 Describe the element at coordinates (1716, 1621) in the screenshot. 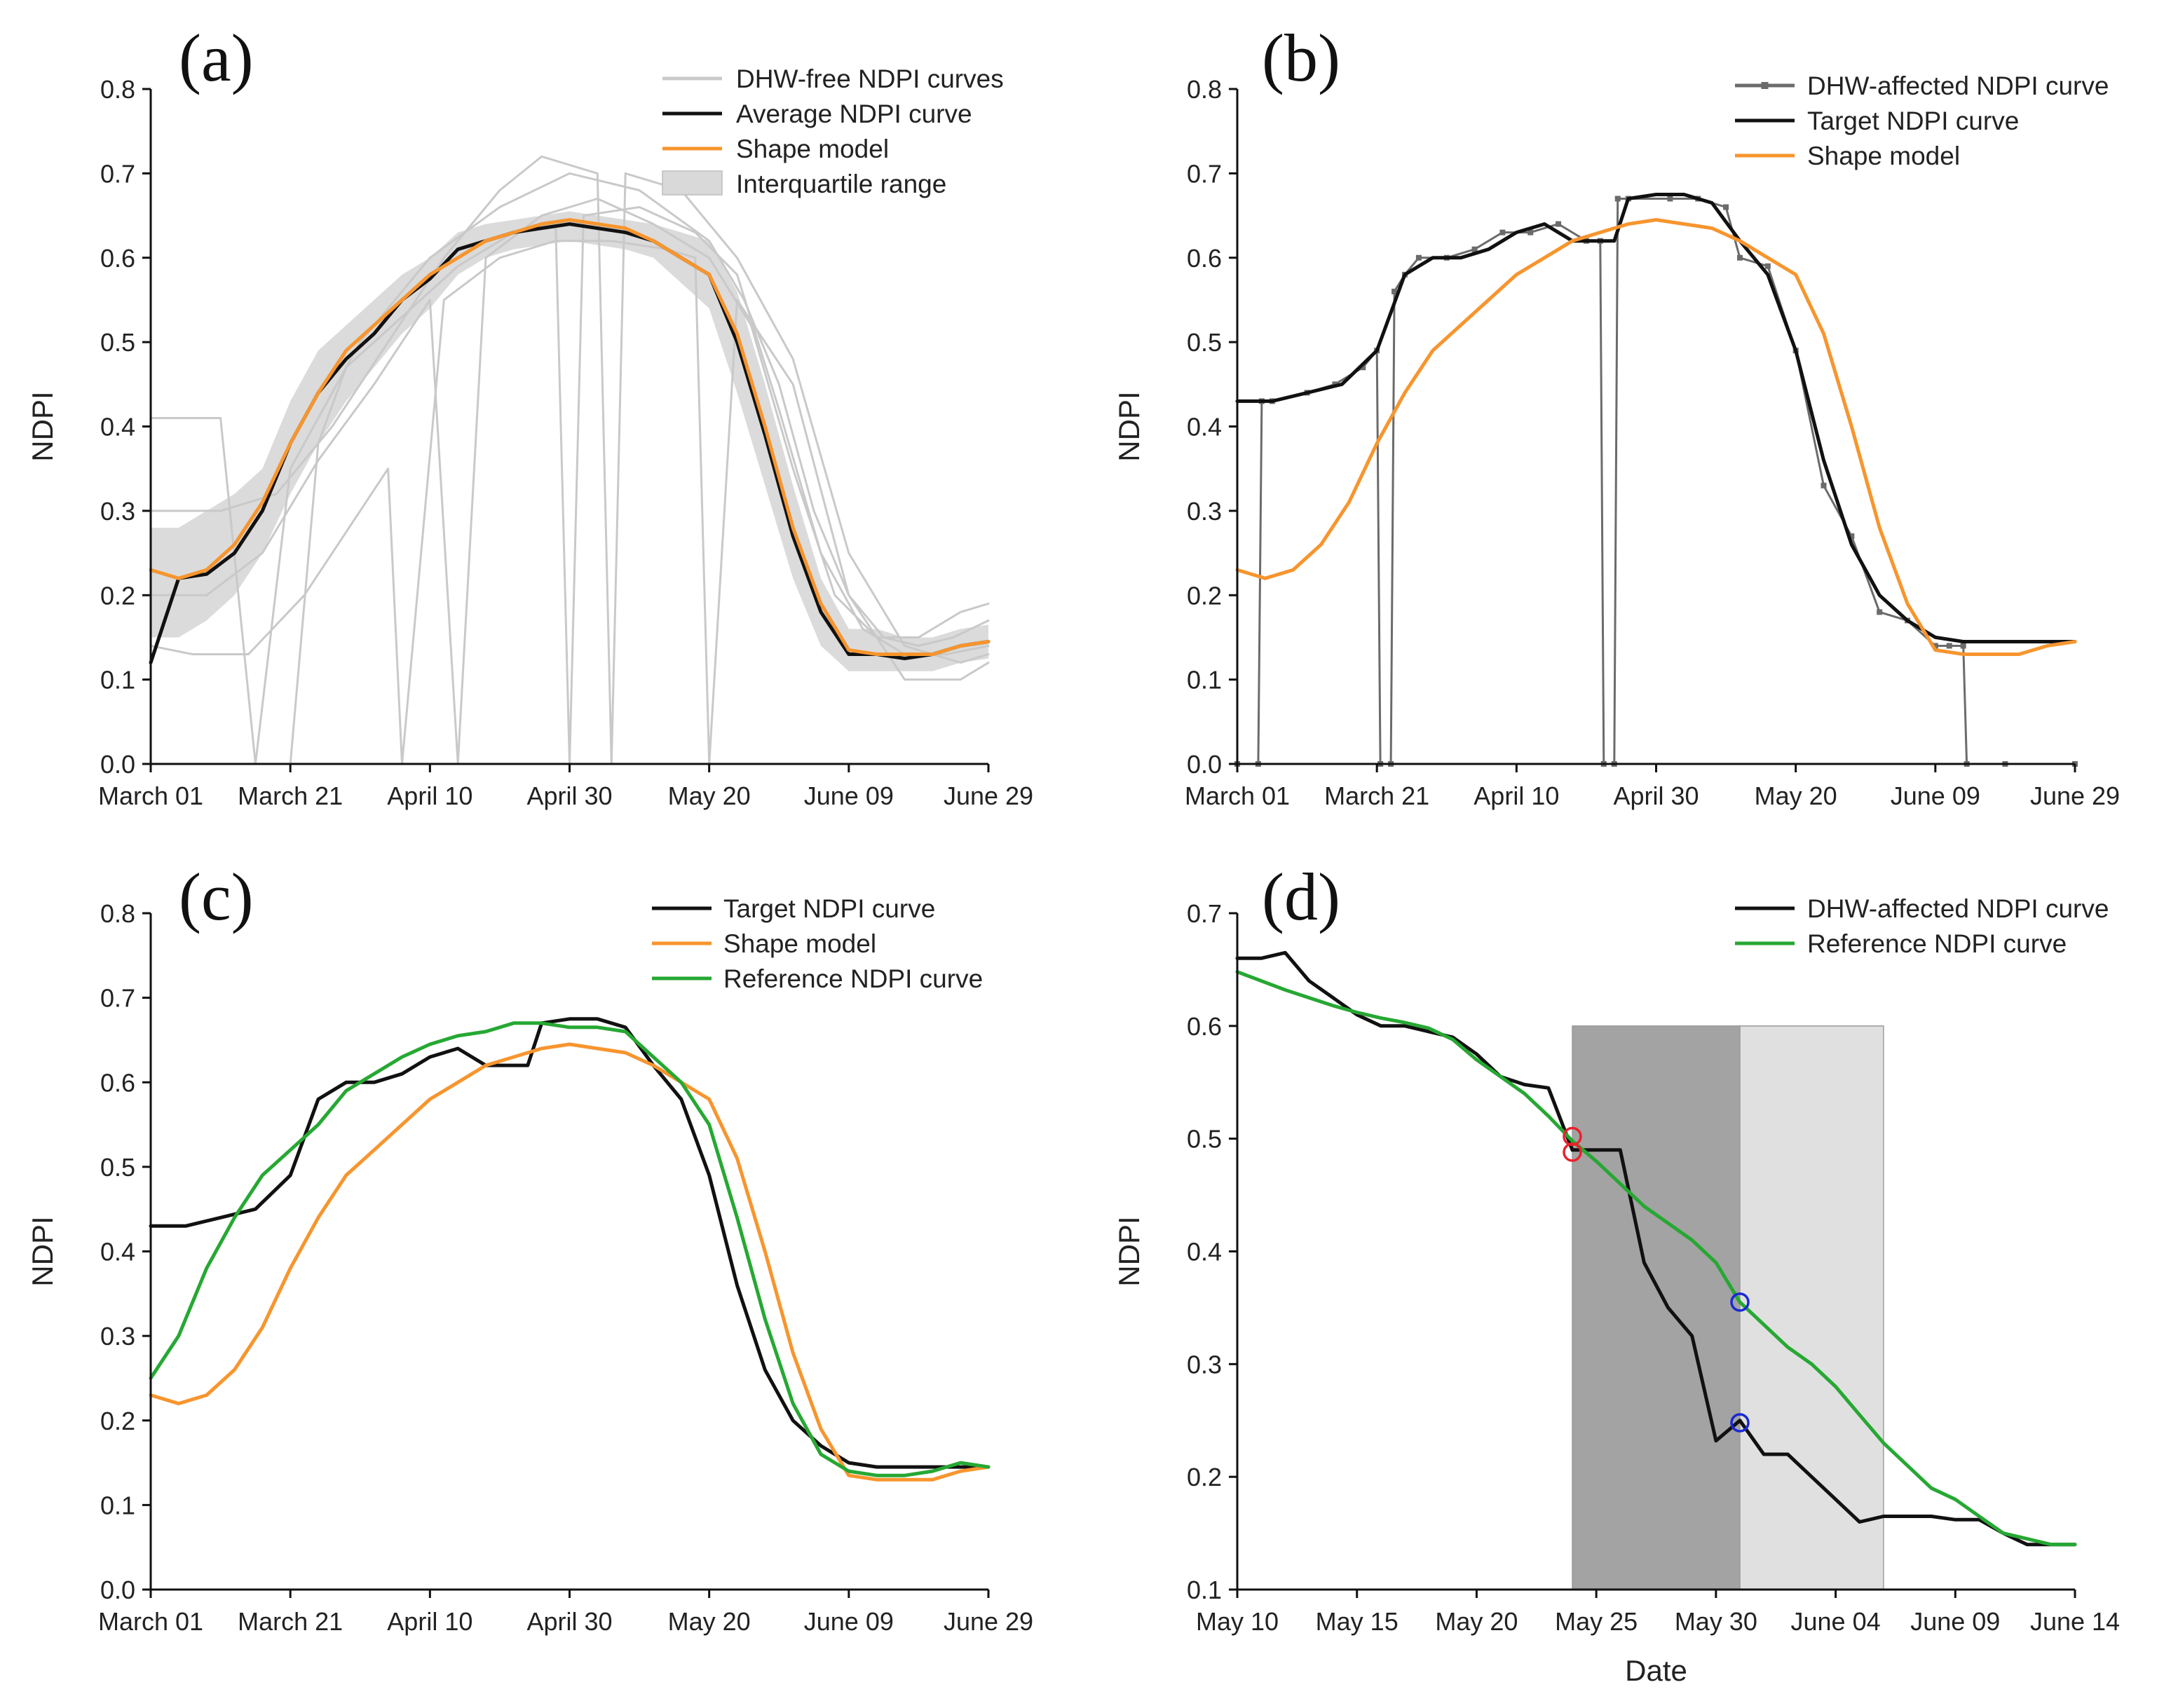

I see `x-tick-label: May 30` at that location.